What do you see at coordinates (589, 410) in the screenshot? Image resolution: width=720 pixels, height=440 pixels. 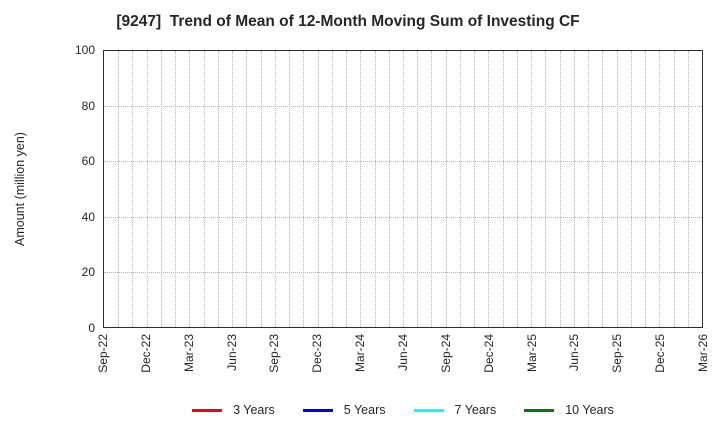 I see `legend-label: 10 Years` at bounding box center [589, 410].